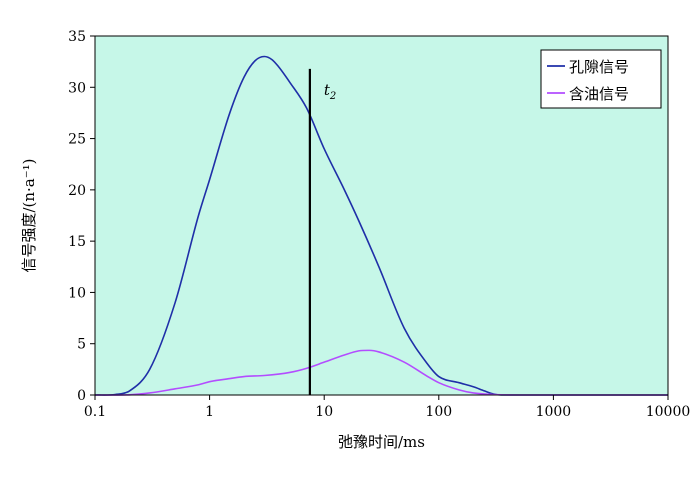 The height and width of the screenshot is (481, 700). I want to click on legend-label-pore: 孔隙信号, so click(599, 67).